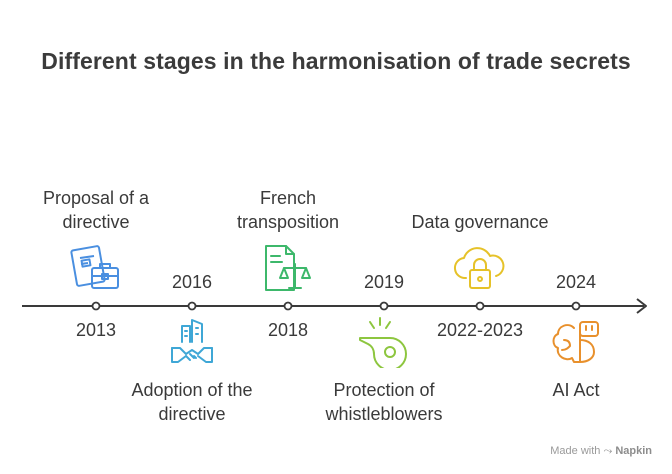 This screenshot has width=672, height=474. Describe the element at coordinates (96, 210) in the screenshot. I see `milestone-label-proposal: Proposal of a directive` at that location.